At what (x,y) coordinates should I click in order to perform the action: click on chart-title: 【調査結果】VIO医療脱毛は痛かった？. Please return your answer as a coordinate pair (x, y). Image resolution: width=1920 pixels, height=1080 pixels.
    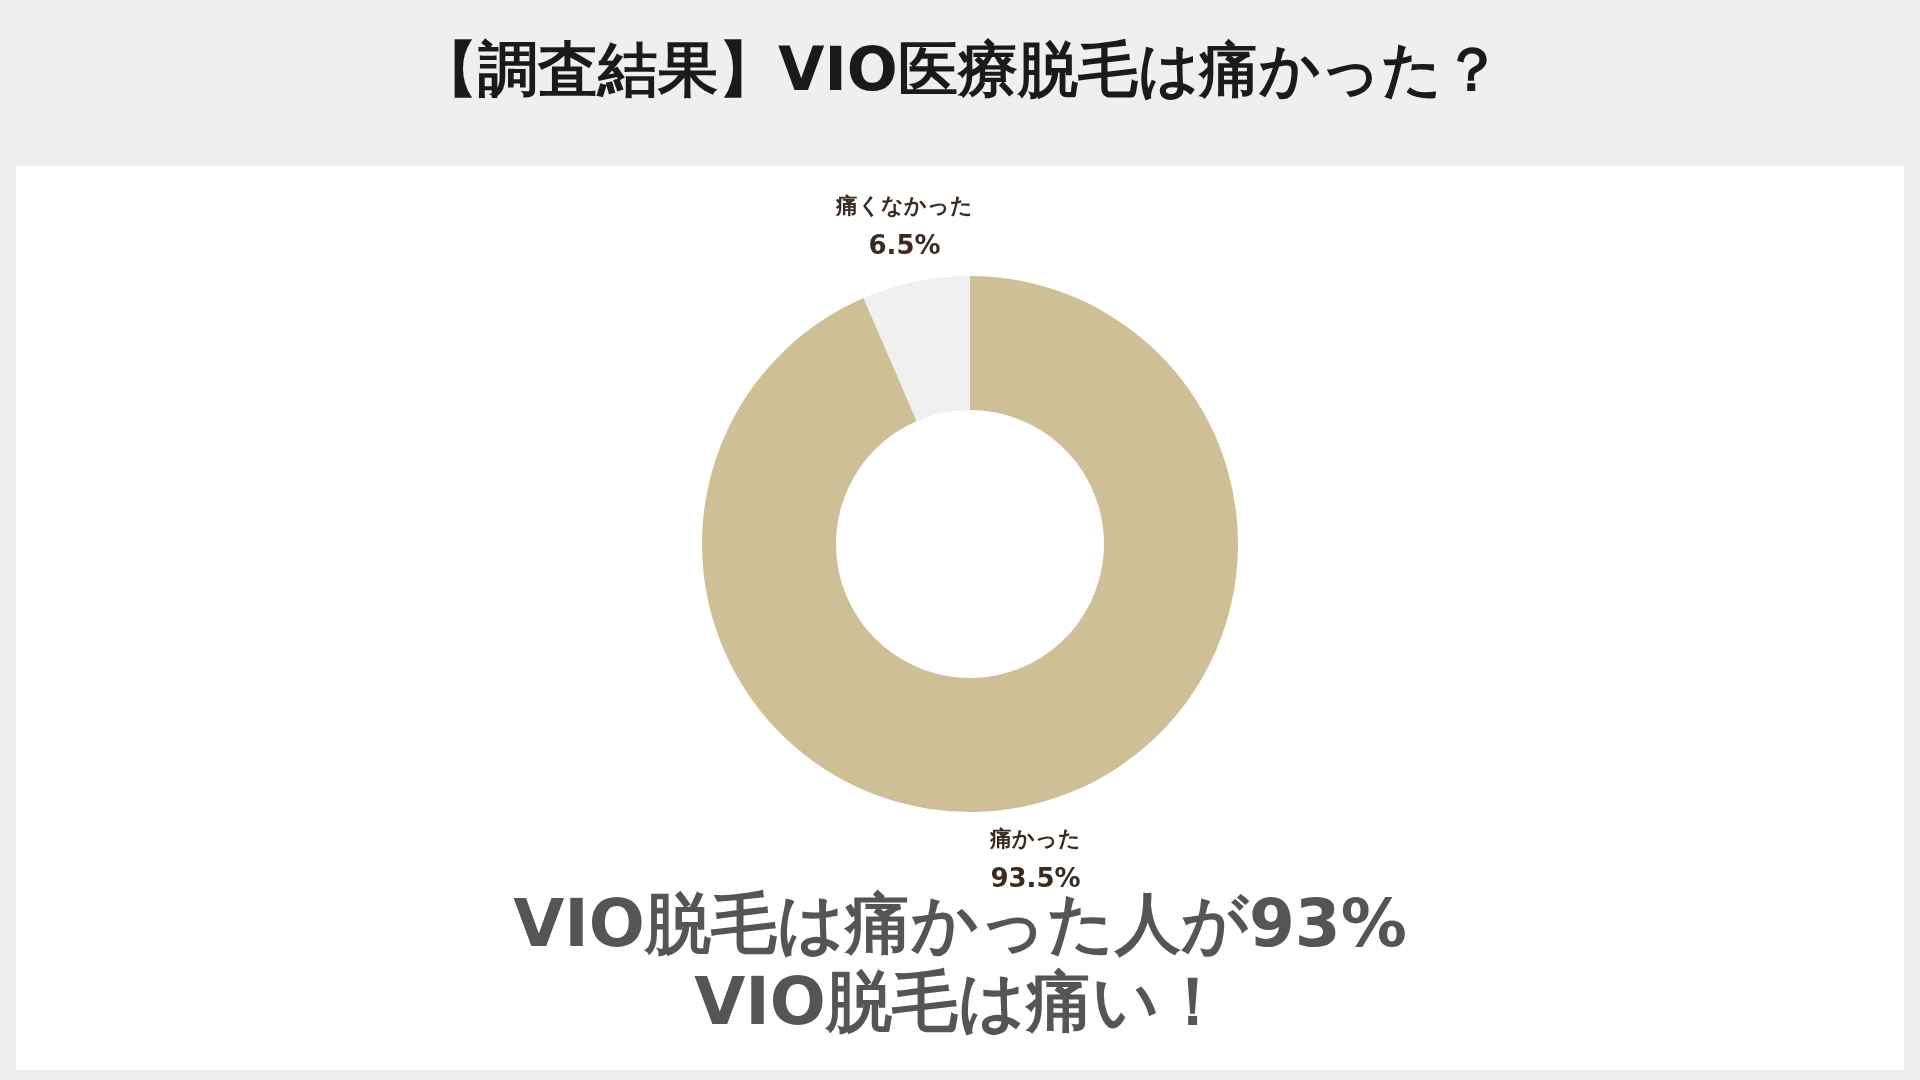
    Looking at the image, I should click on (960, 69).